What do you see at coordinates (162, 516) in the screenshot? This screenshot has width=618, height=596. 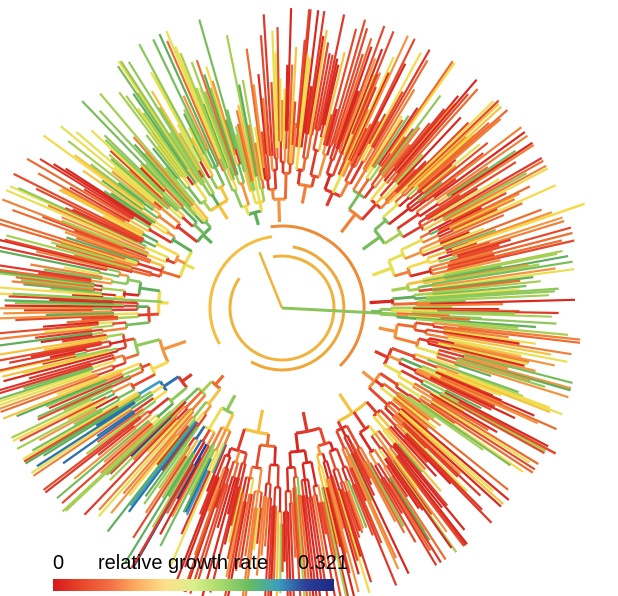 I see `long-branch` at bounding box center [162, 516].